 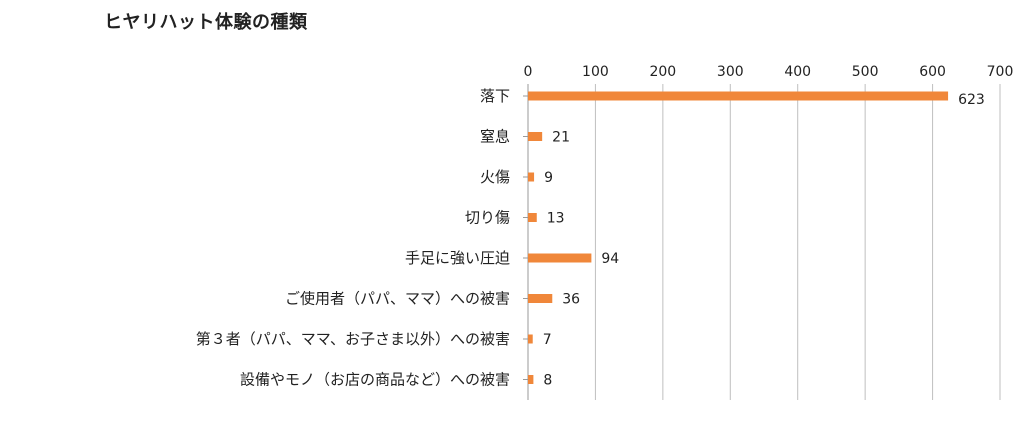 I want to click on data-label: 13, so click(x=556, y=219).